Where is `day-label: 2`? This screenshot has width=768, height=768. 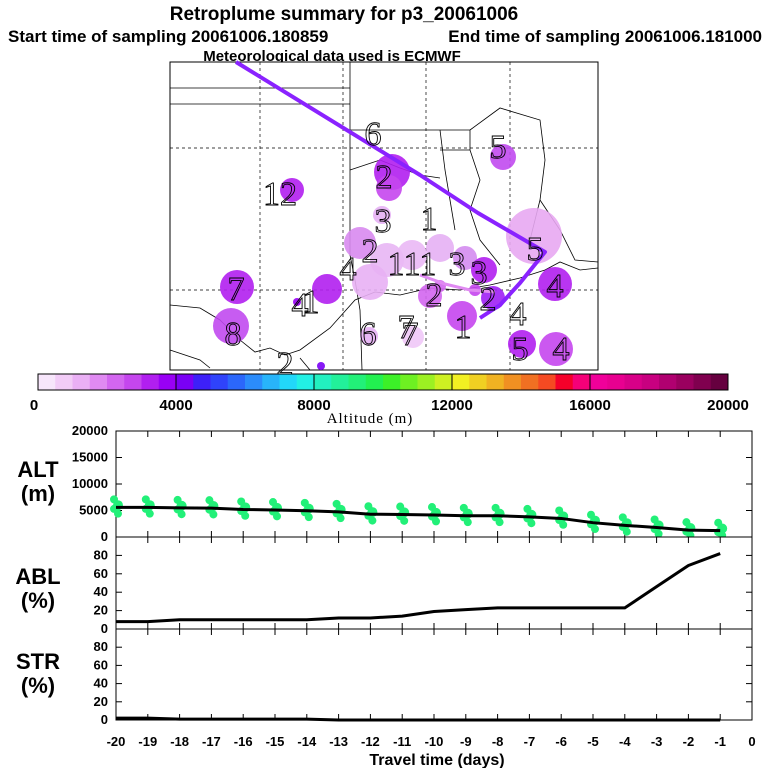
day-label: 2 is located at coordinates (384, 177).